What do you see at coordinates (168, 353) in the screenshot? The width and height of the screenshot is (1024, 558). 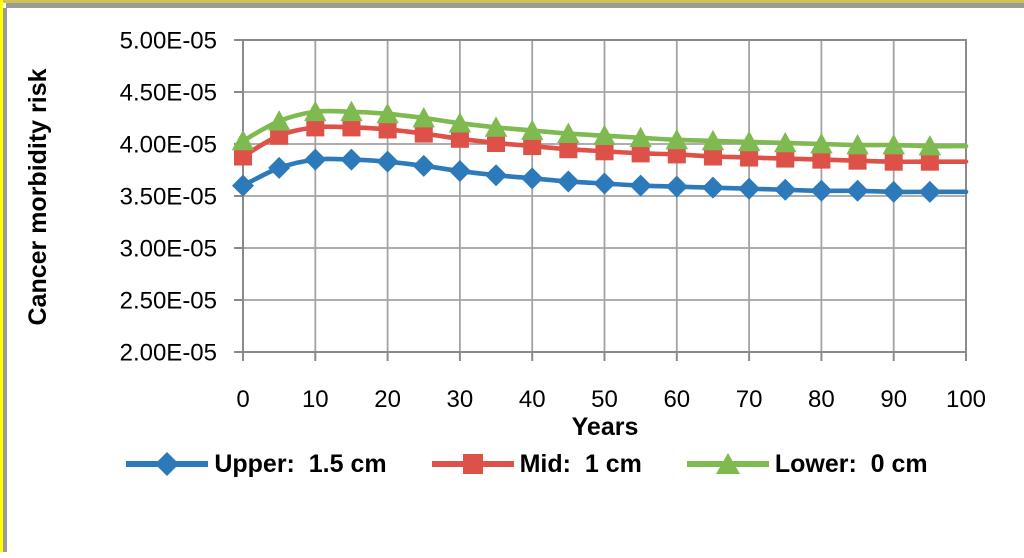 I see `y-tick-label: 2.00E-05` at bounding box center [168, 353].